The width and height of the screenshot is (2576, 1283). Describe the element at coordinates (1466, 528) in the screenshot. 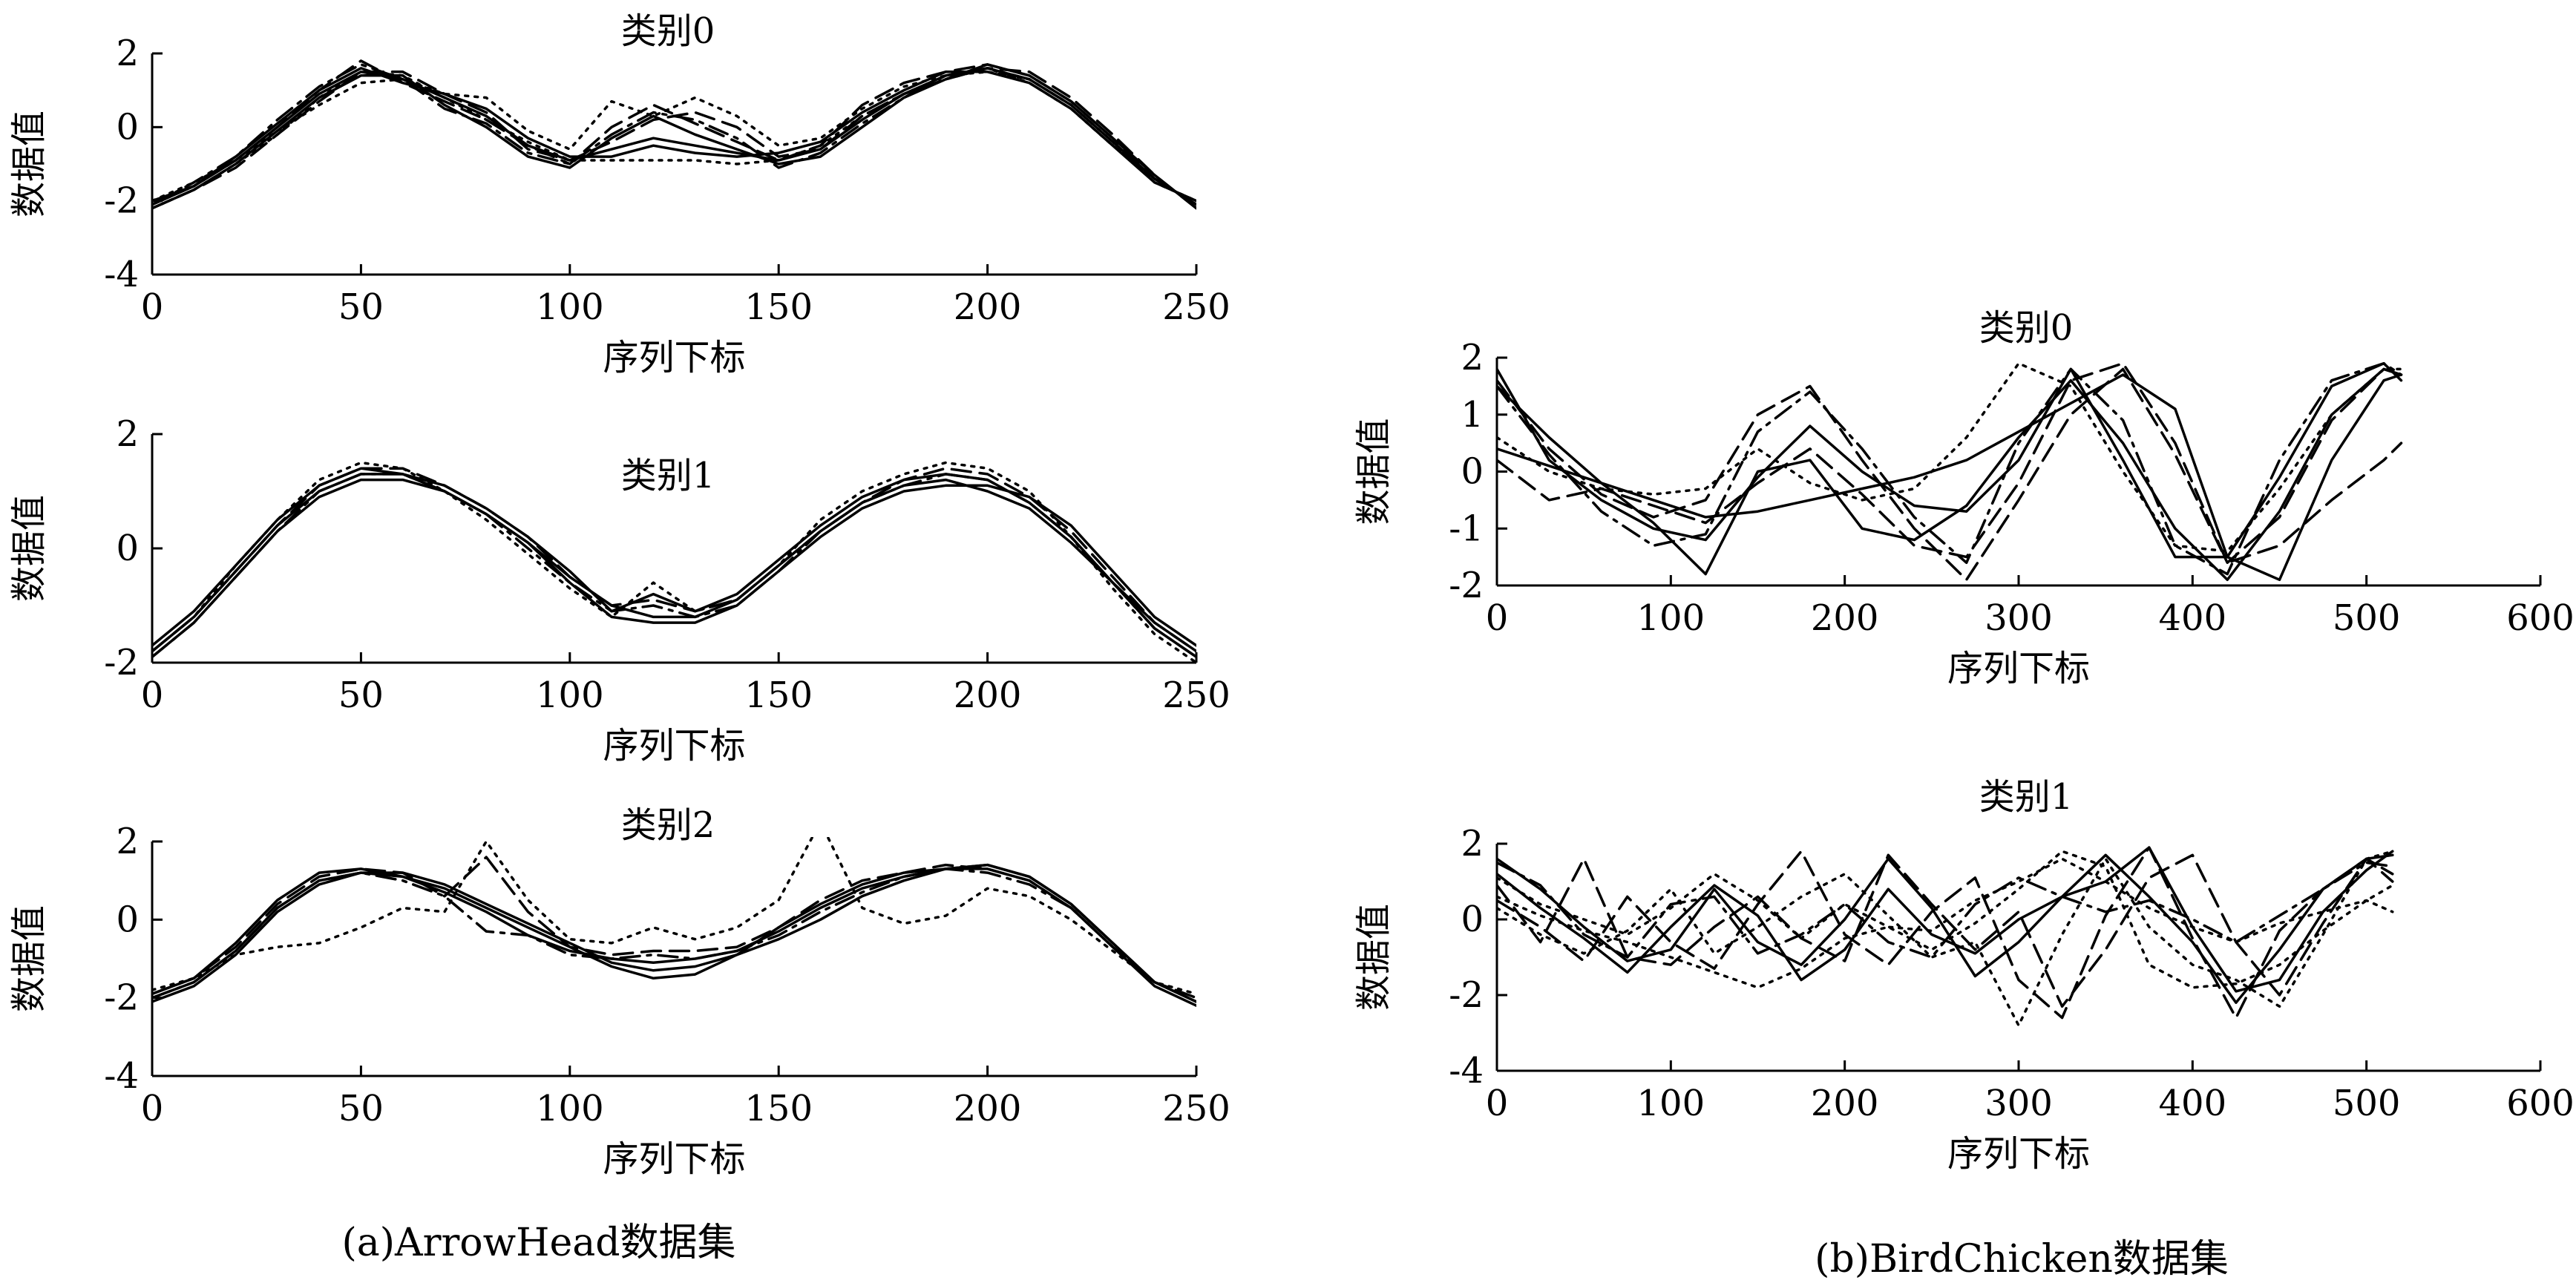

I see `y-tick-label: -1` at that location.